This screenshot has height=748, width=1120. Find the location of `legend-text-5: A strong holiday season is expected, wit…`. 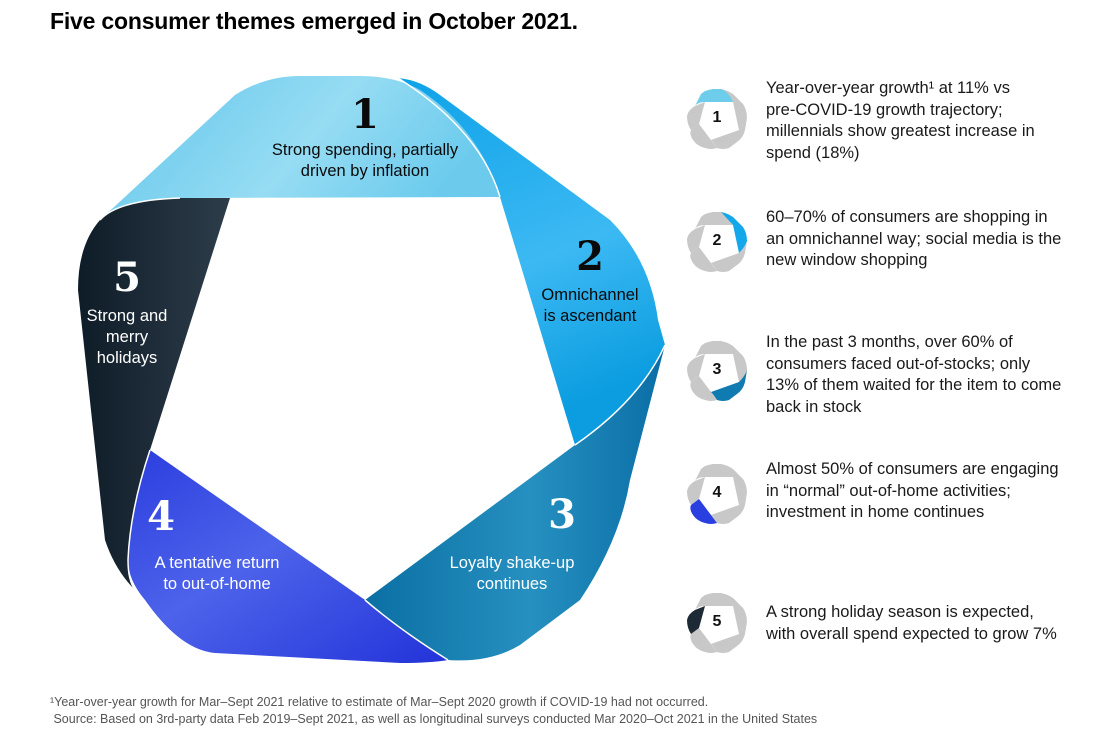

legend-text-5: A strong holiday season is expected, wit… is located at coordinates (911, 623).